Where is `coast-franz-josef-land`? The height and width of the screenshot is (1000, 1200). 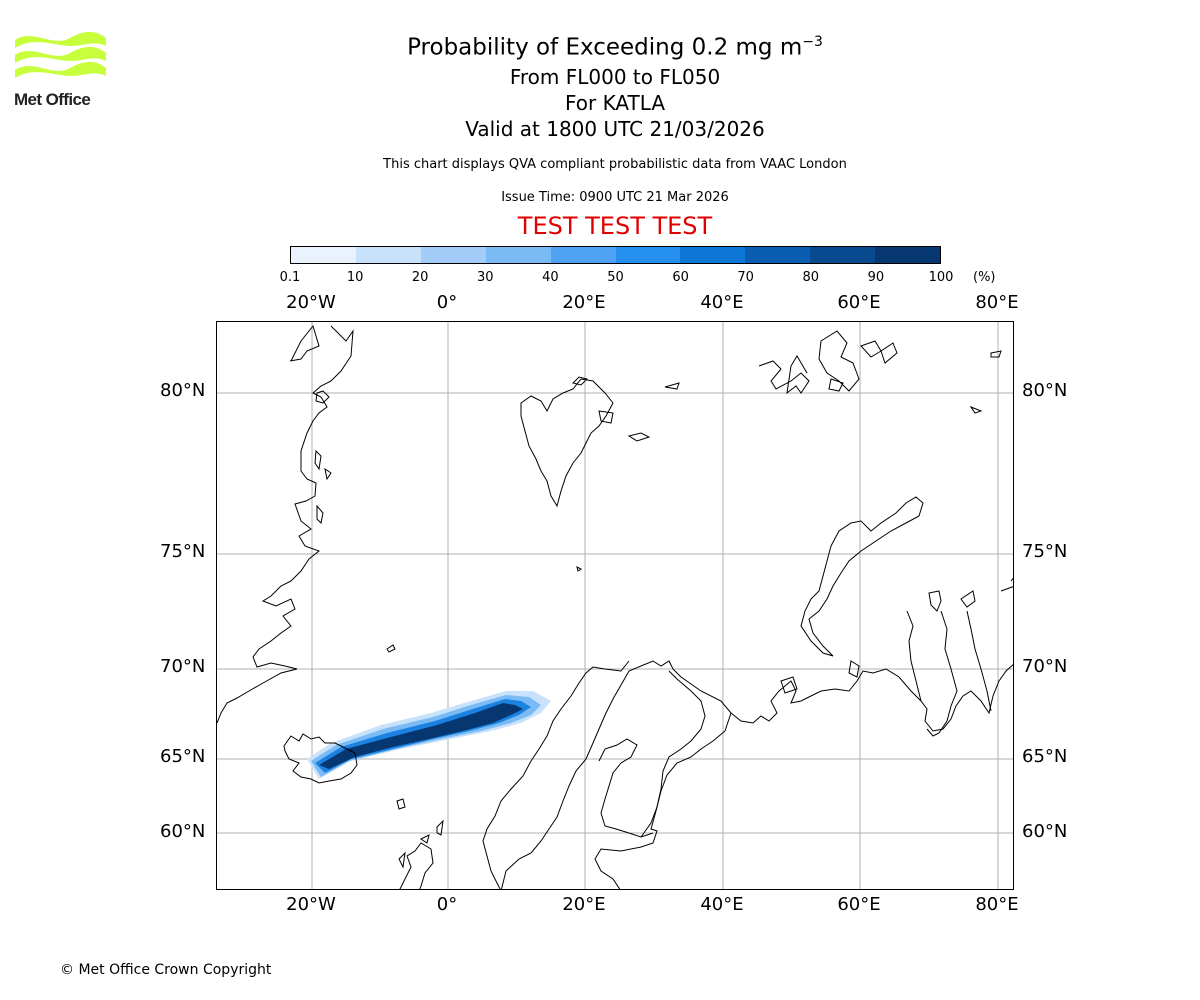 coast-franz-josef-land is located at coordinates (880, 372).